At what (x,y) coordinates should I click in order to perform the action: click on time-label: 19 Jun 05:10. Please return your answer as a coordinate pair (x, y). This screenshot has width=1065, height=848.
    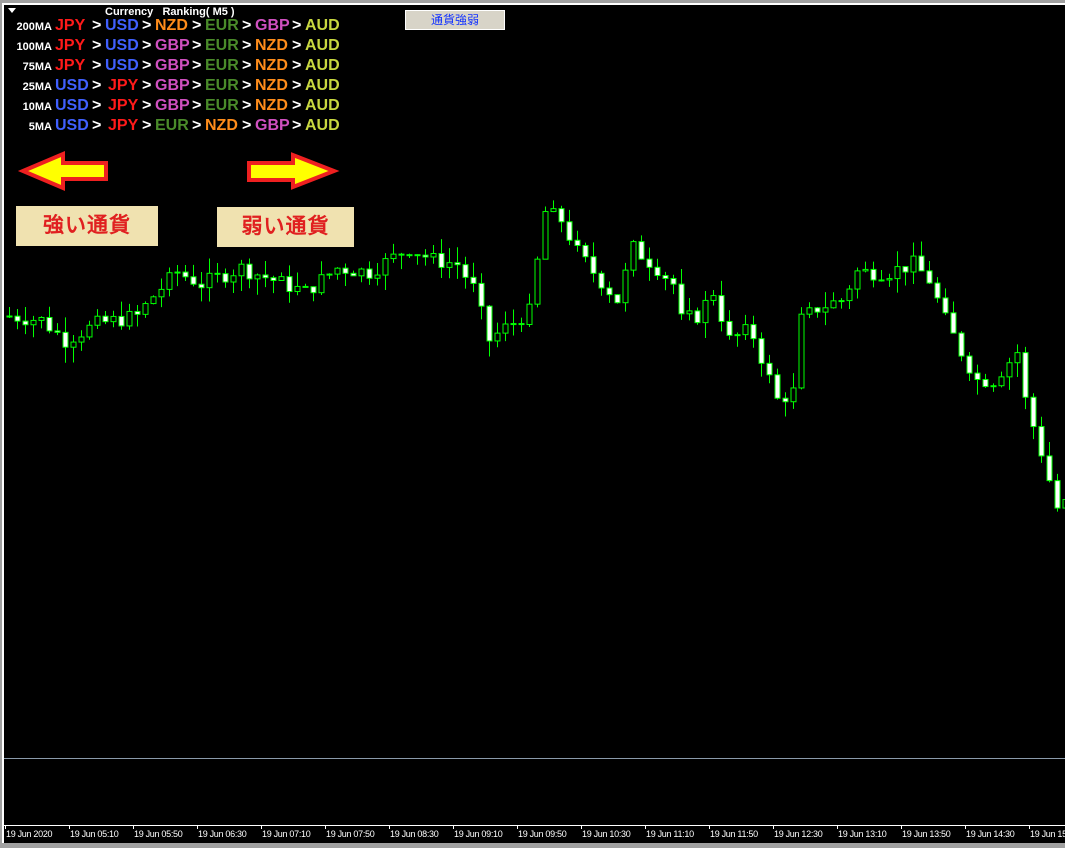
    Looking at the image, I should click on (94, 834).